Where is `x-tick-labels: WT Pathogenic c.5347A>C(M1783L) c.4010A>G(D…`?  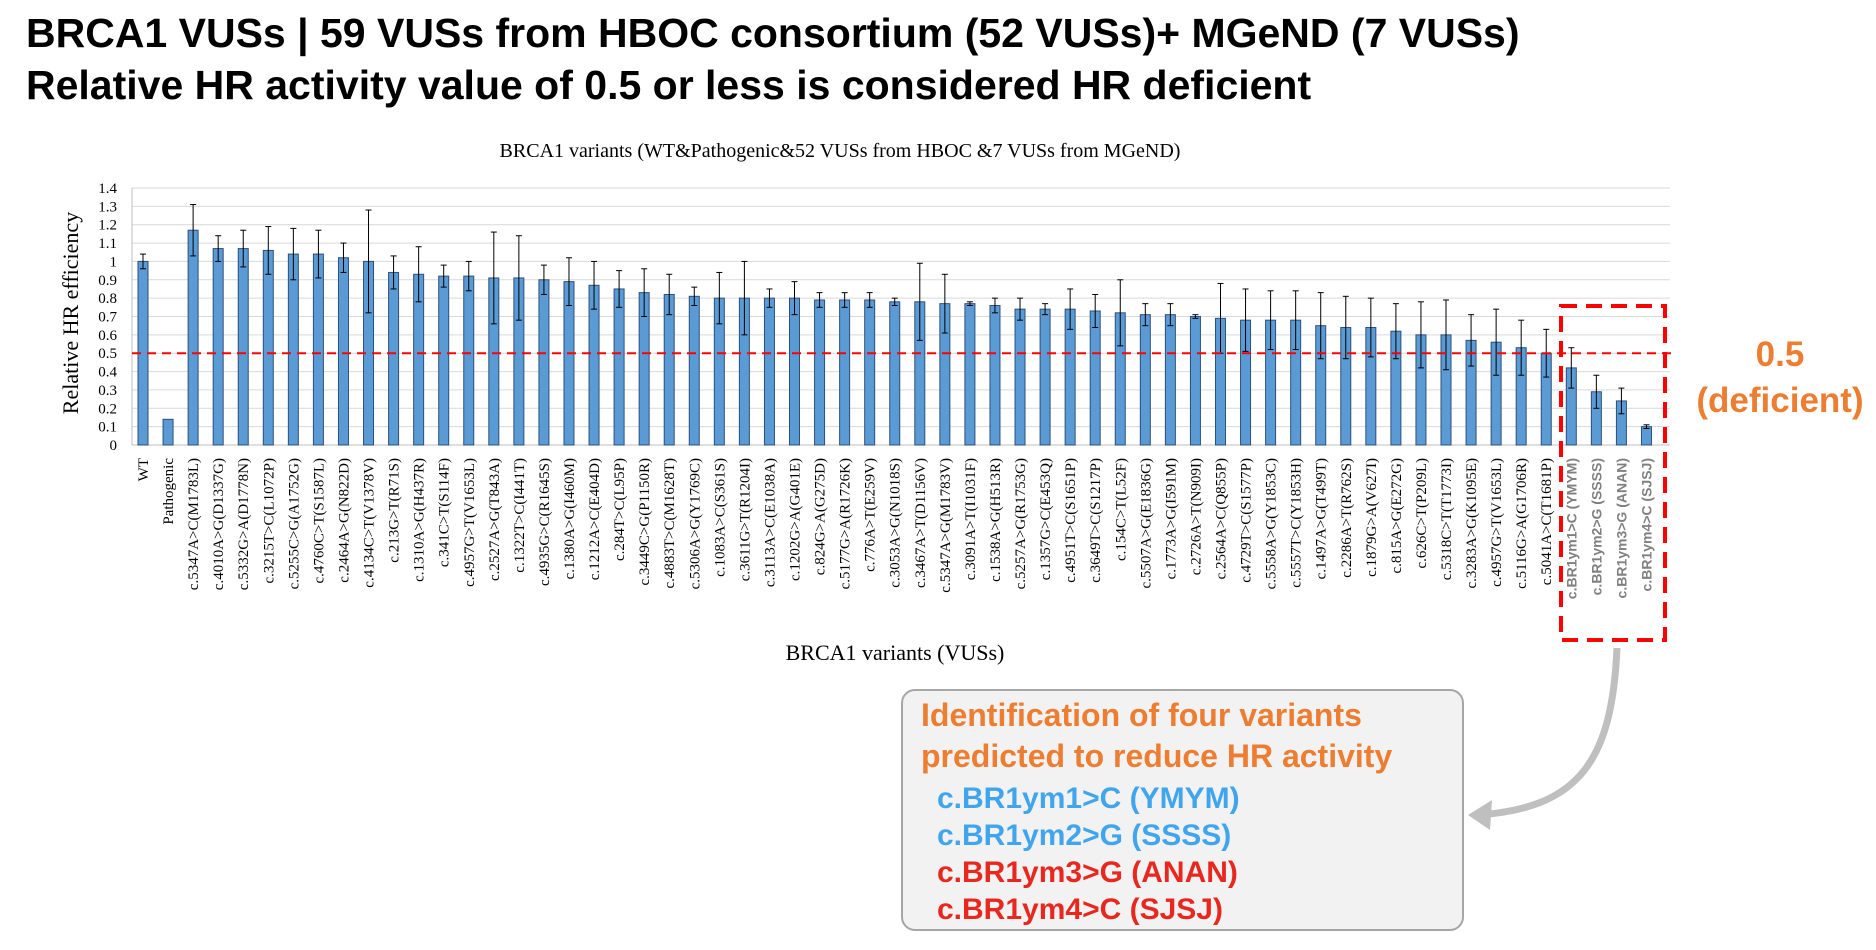
x-tick-labels: WT Pathogenic c.5347A>C(M1783L) c.4010A>G(D… is located at coordinates (895, 529).